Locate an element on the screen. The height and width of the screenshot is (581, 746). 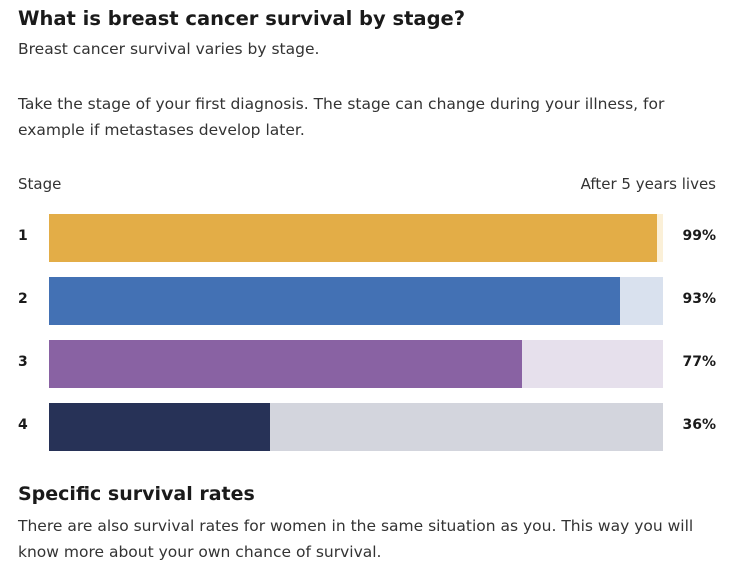
chart-row-stage-1: 1 99% is located at coordinates (373, 238).